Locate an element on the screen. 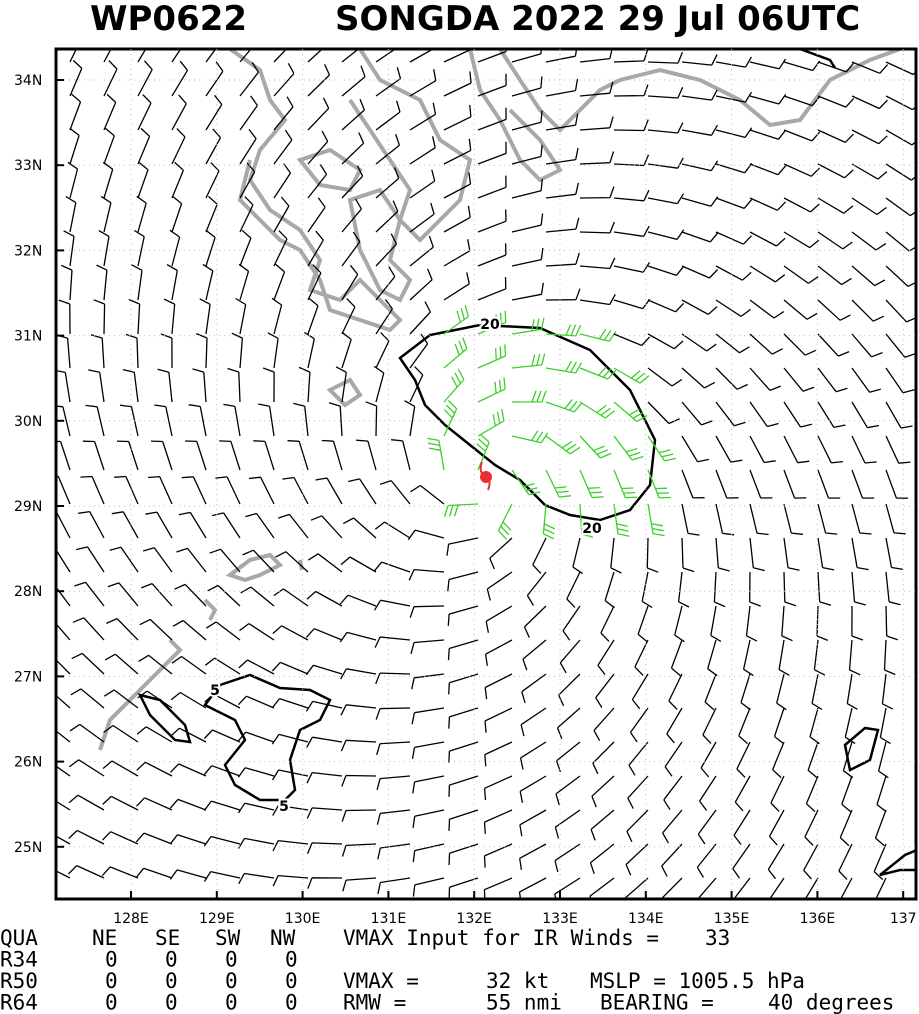 This screenshot has width=919, height=1014. contour-label: 5 is located at coordinates (284, 807).